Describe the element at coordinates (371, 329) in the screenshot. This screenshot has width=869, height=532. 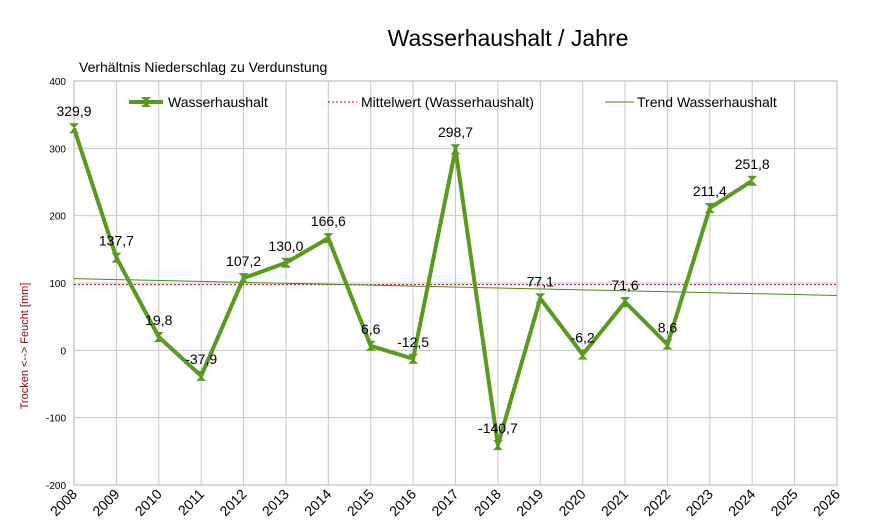
I see `data-label: 6,6` at that location.